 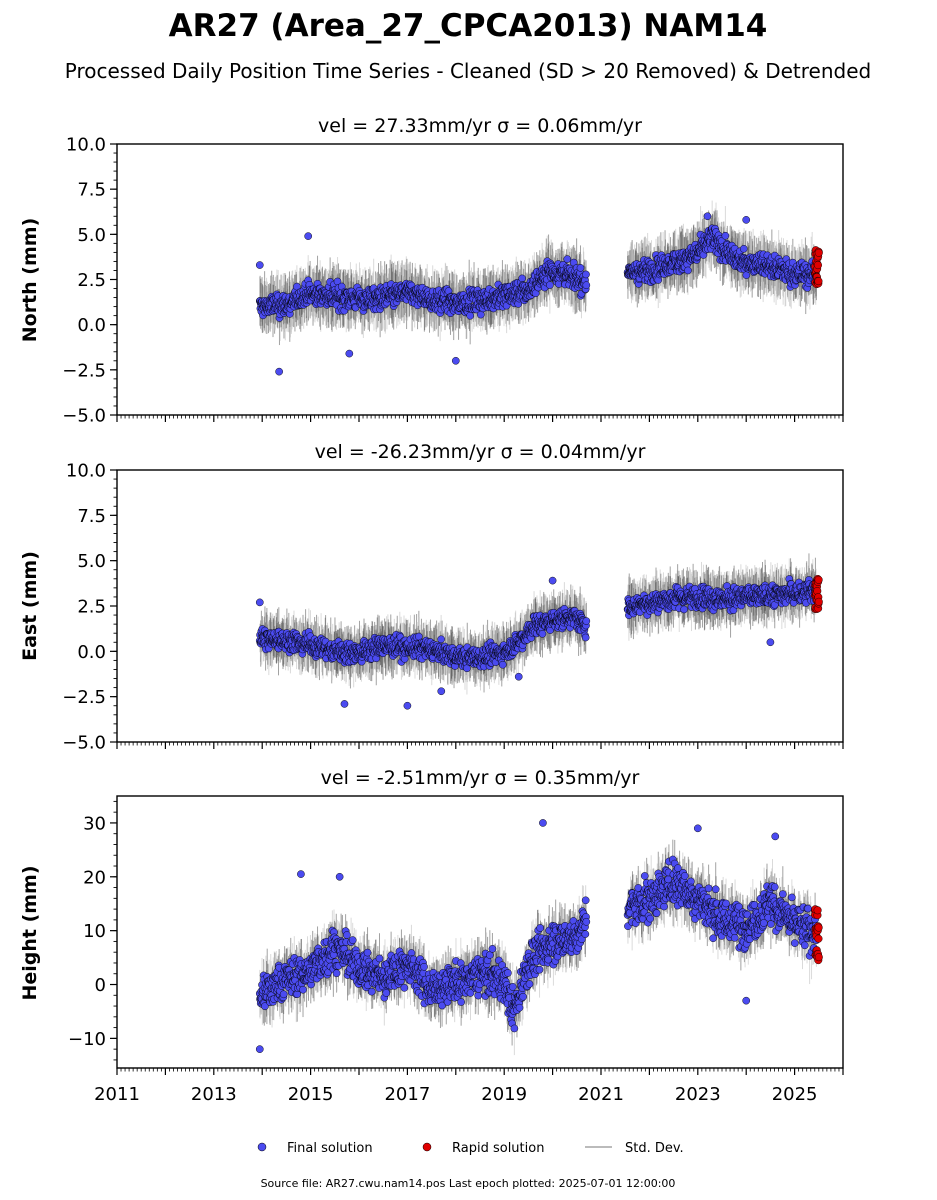 What do you see at coordinates (30, 606) in the screenshot?
I see `east-axis-label: East (mm)` at bounding box center [30, 606].